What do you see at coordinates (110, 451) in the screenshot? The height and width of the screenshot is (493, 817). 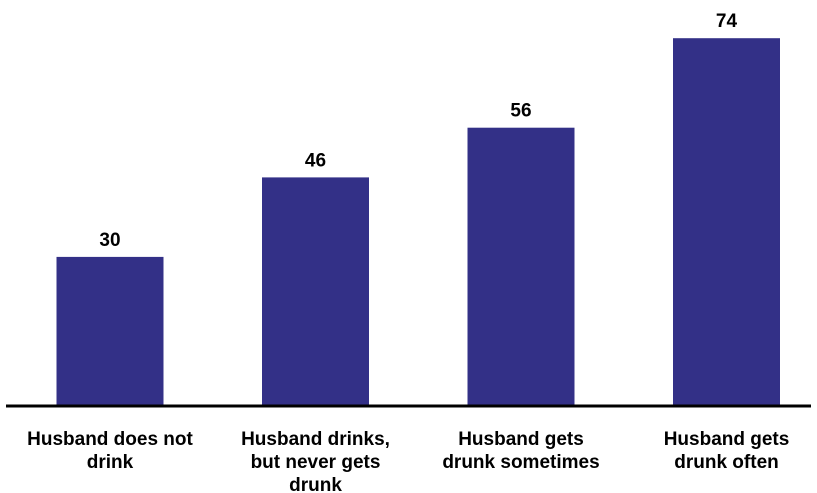 I see `category-label-1: Husband does not drink` at bounding box center [110, 451].